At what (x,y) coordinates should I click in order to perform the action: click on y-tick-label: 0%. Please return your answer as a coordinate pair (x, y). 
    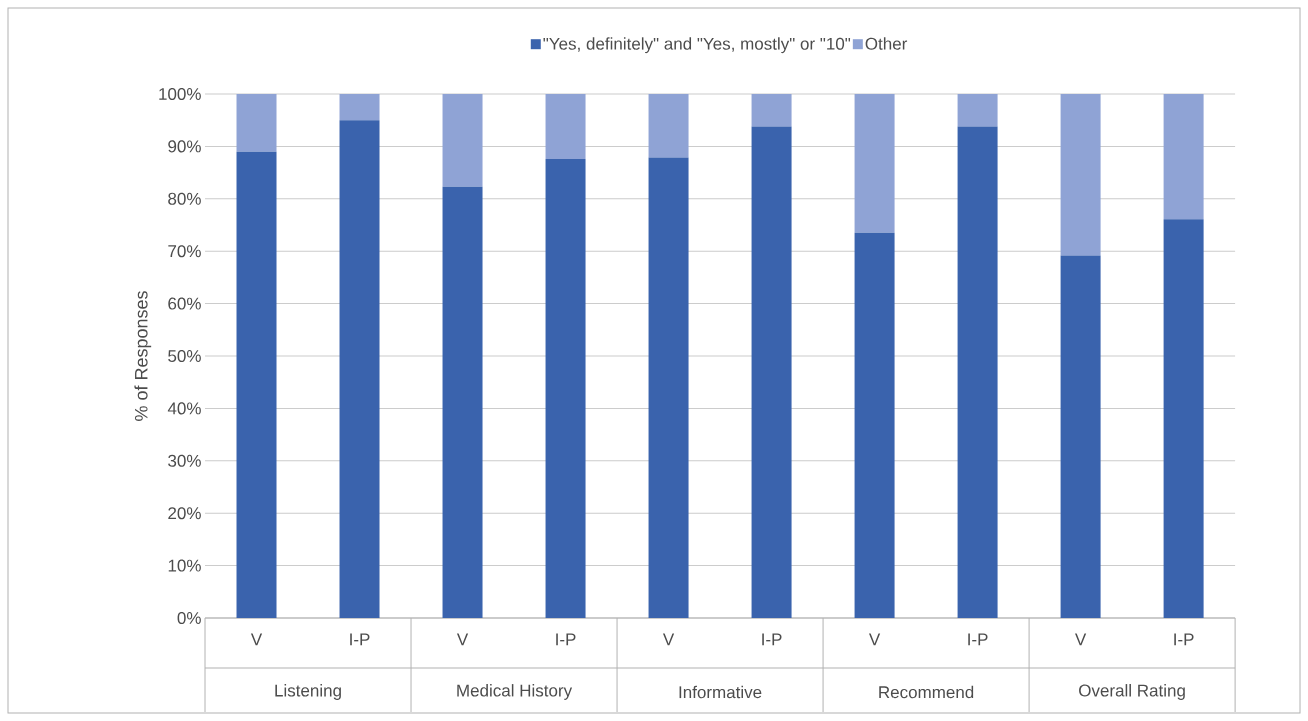
    Looking at the image, I should click on (189, 618).